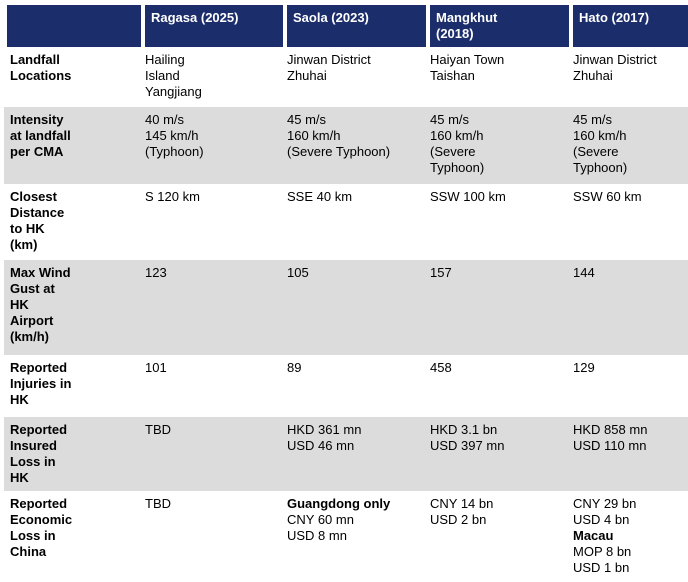  I want to click on data-cell: SSE 40 km, so click(354, 222).